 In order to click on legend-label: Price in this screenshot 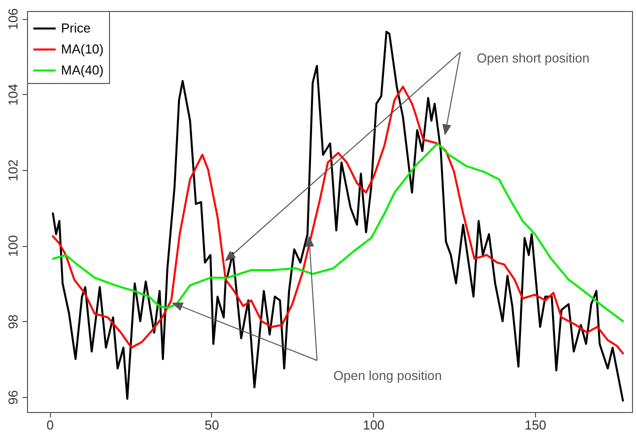, I will do `click(76, 28)`.